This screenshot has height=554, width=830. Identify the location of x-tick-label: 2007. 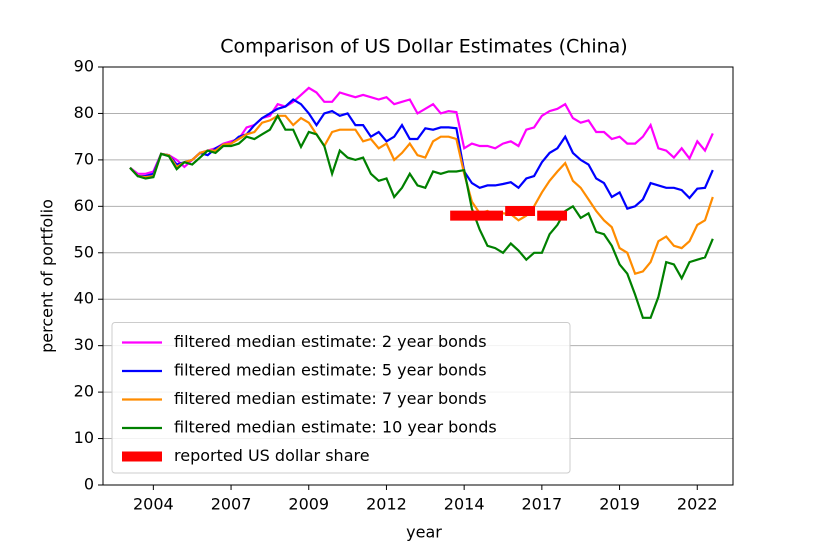
(231, 504).